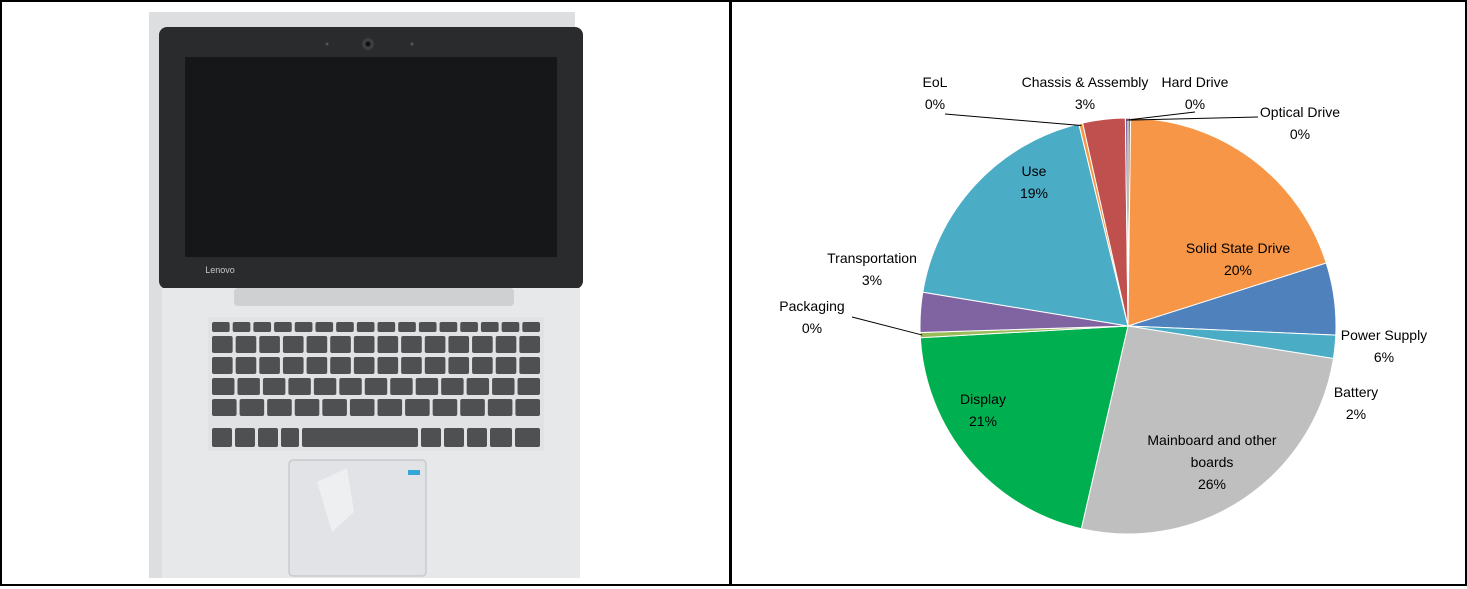 The image size is (1467, 589). What do you see at coordinates (1212, 462) in the screenshot?
I see `data-label: Mainboard and other boards 26%` at bounding box center [1212, 462].